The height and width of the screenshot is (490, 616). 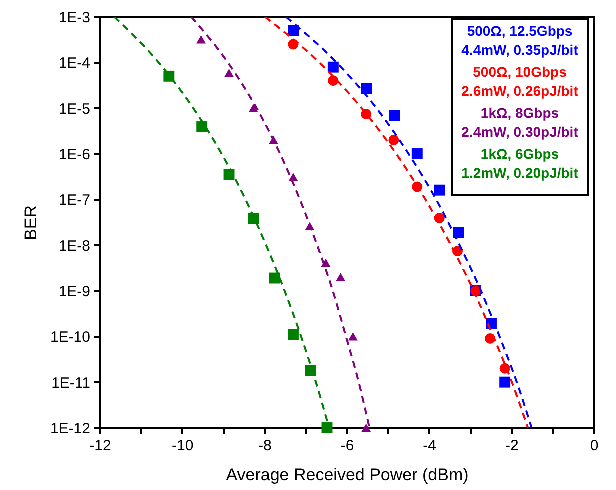 What do you see at coordinates (520, 163) in the screenshot?
I see `text: 1kΩ, 6Gbps 1.2mW, 0.20pJ/bit` at bounding box center [520, 163].